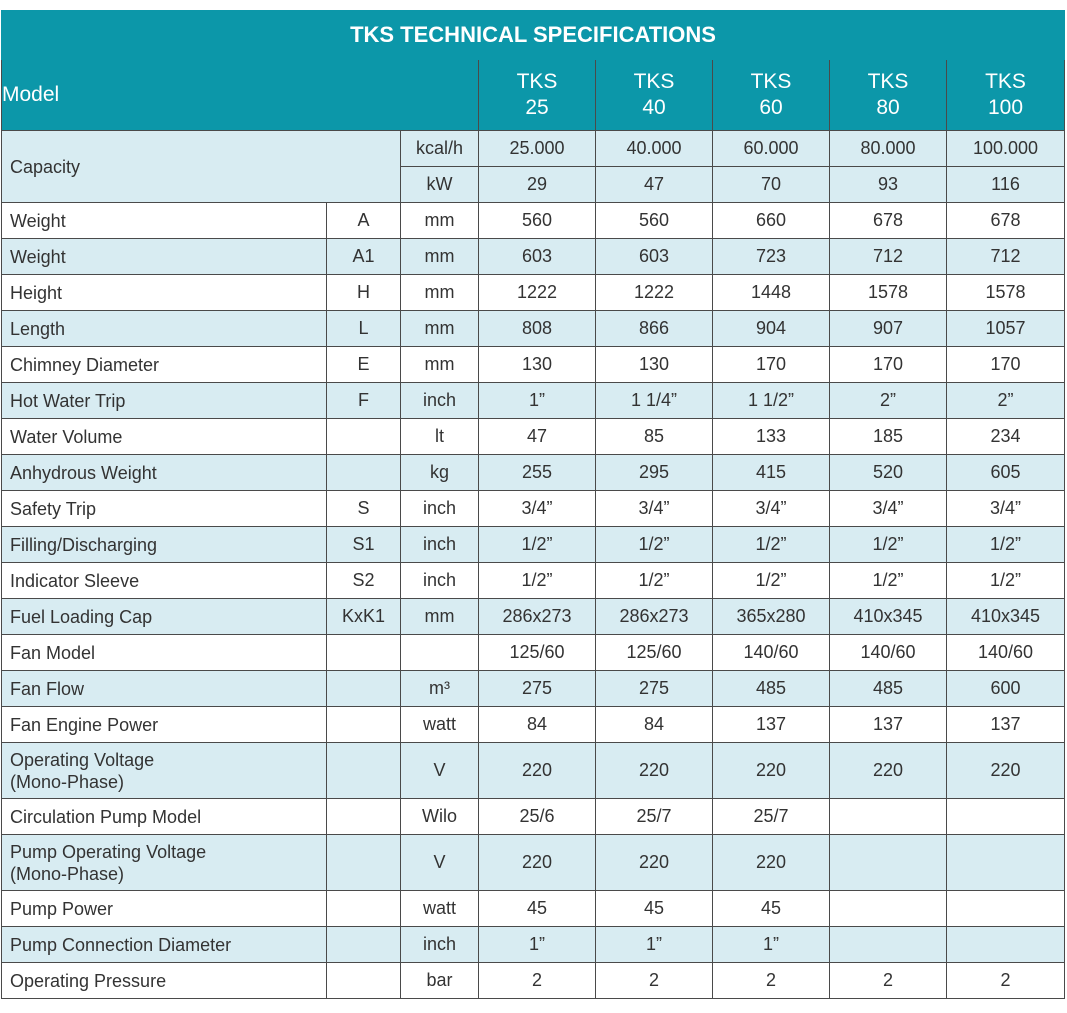 This screenshot has width=1067, height=1013. What do you see at coordinates (533, 944) in the screenshot?
I see `table-row: Pump Connection Diameter inch 1” 1” 1”` at bounding box center [533, 944].